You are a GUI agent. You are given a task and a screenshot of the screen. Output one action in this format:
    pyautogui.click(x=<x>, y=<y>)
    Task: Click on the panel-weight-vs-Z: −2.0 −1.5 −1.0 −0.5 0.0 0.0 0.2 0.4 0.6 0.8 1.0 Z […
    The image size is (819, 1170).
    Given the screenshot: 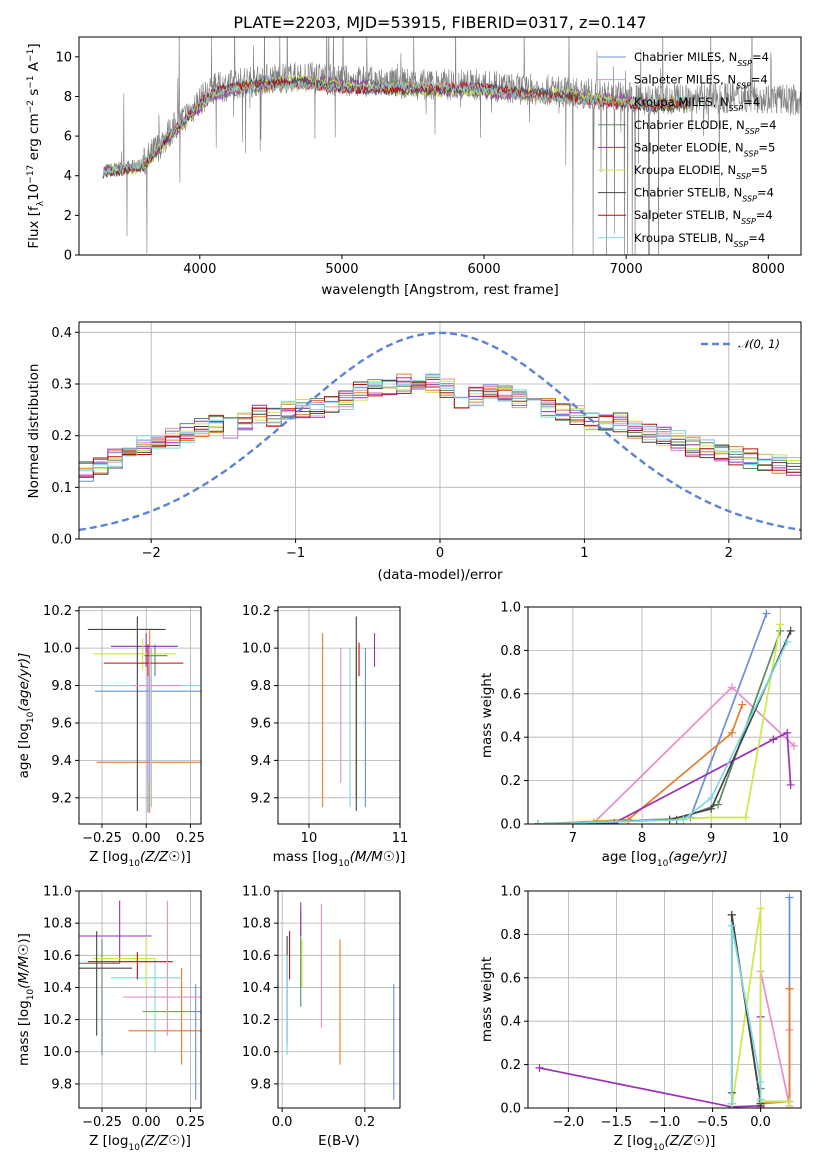 What is the action you would take?
    pyautogui.click(x=640, y=1019)
    